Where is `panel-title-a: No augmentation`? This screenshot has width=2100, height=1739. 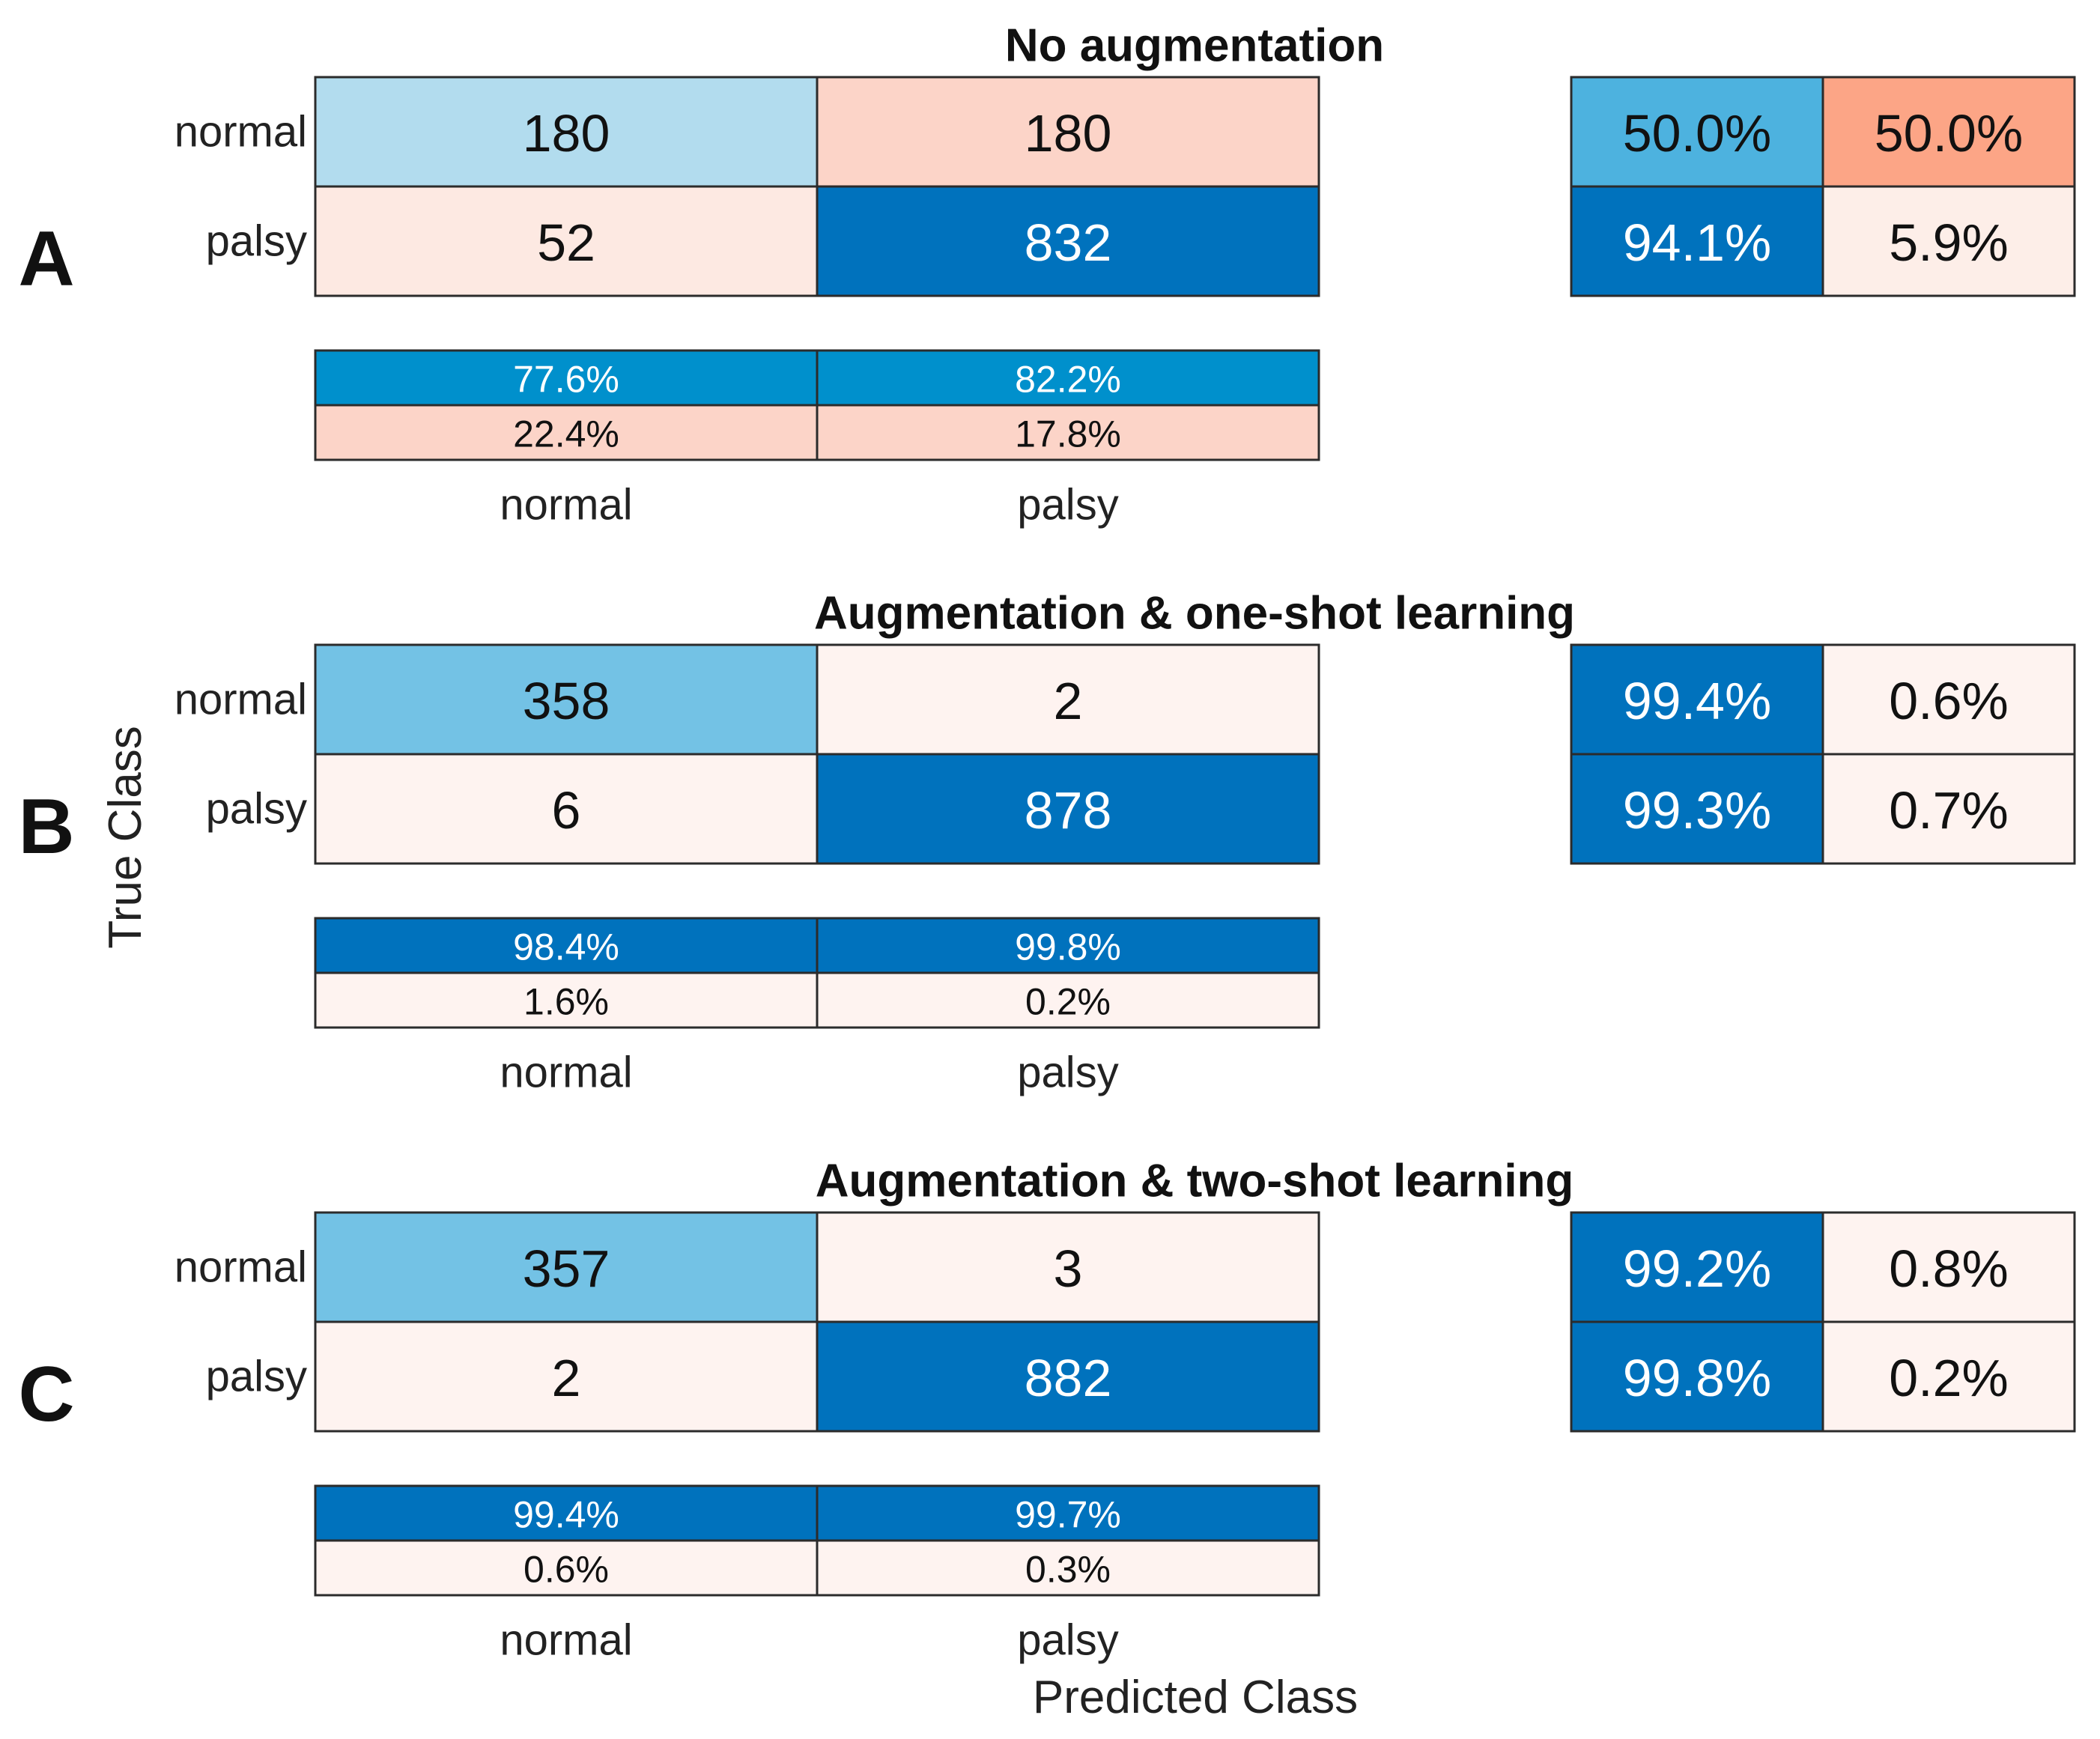
panel-title-a: No augmentation is located at coordinates (1194, 46).